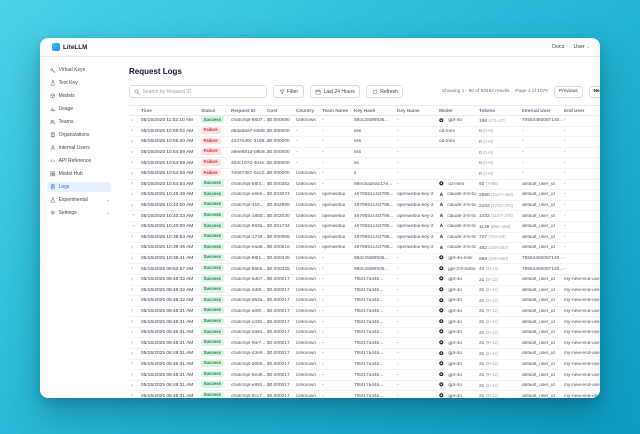 The height and width of the screenshot is (434, 640). I want to click on refresh-button: Refresh, so click(385, 91).